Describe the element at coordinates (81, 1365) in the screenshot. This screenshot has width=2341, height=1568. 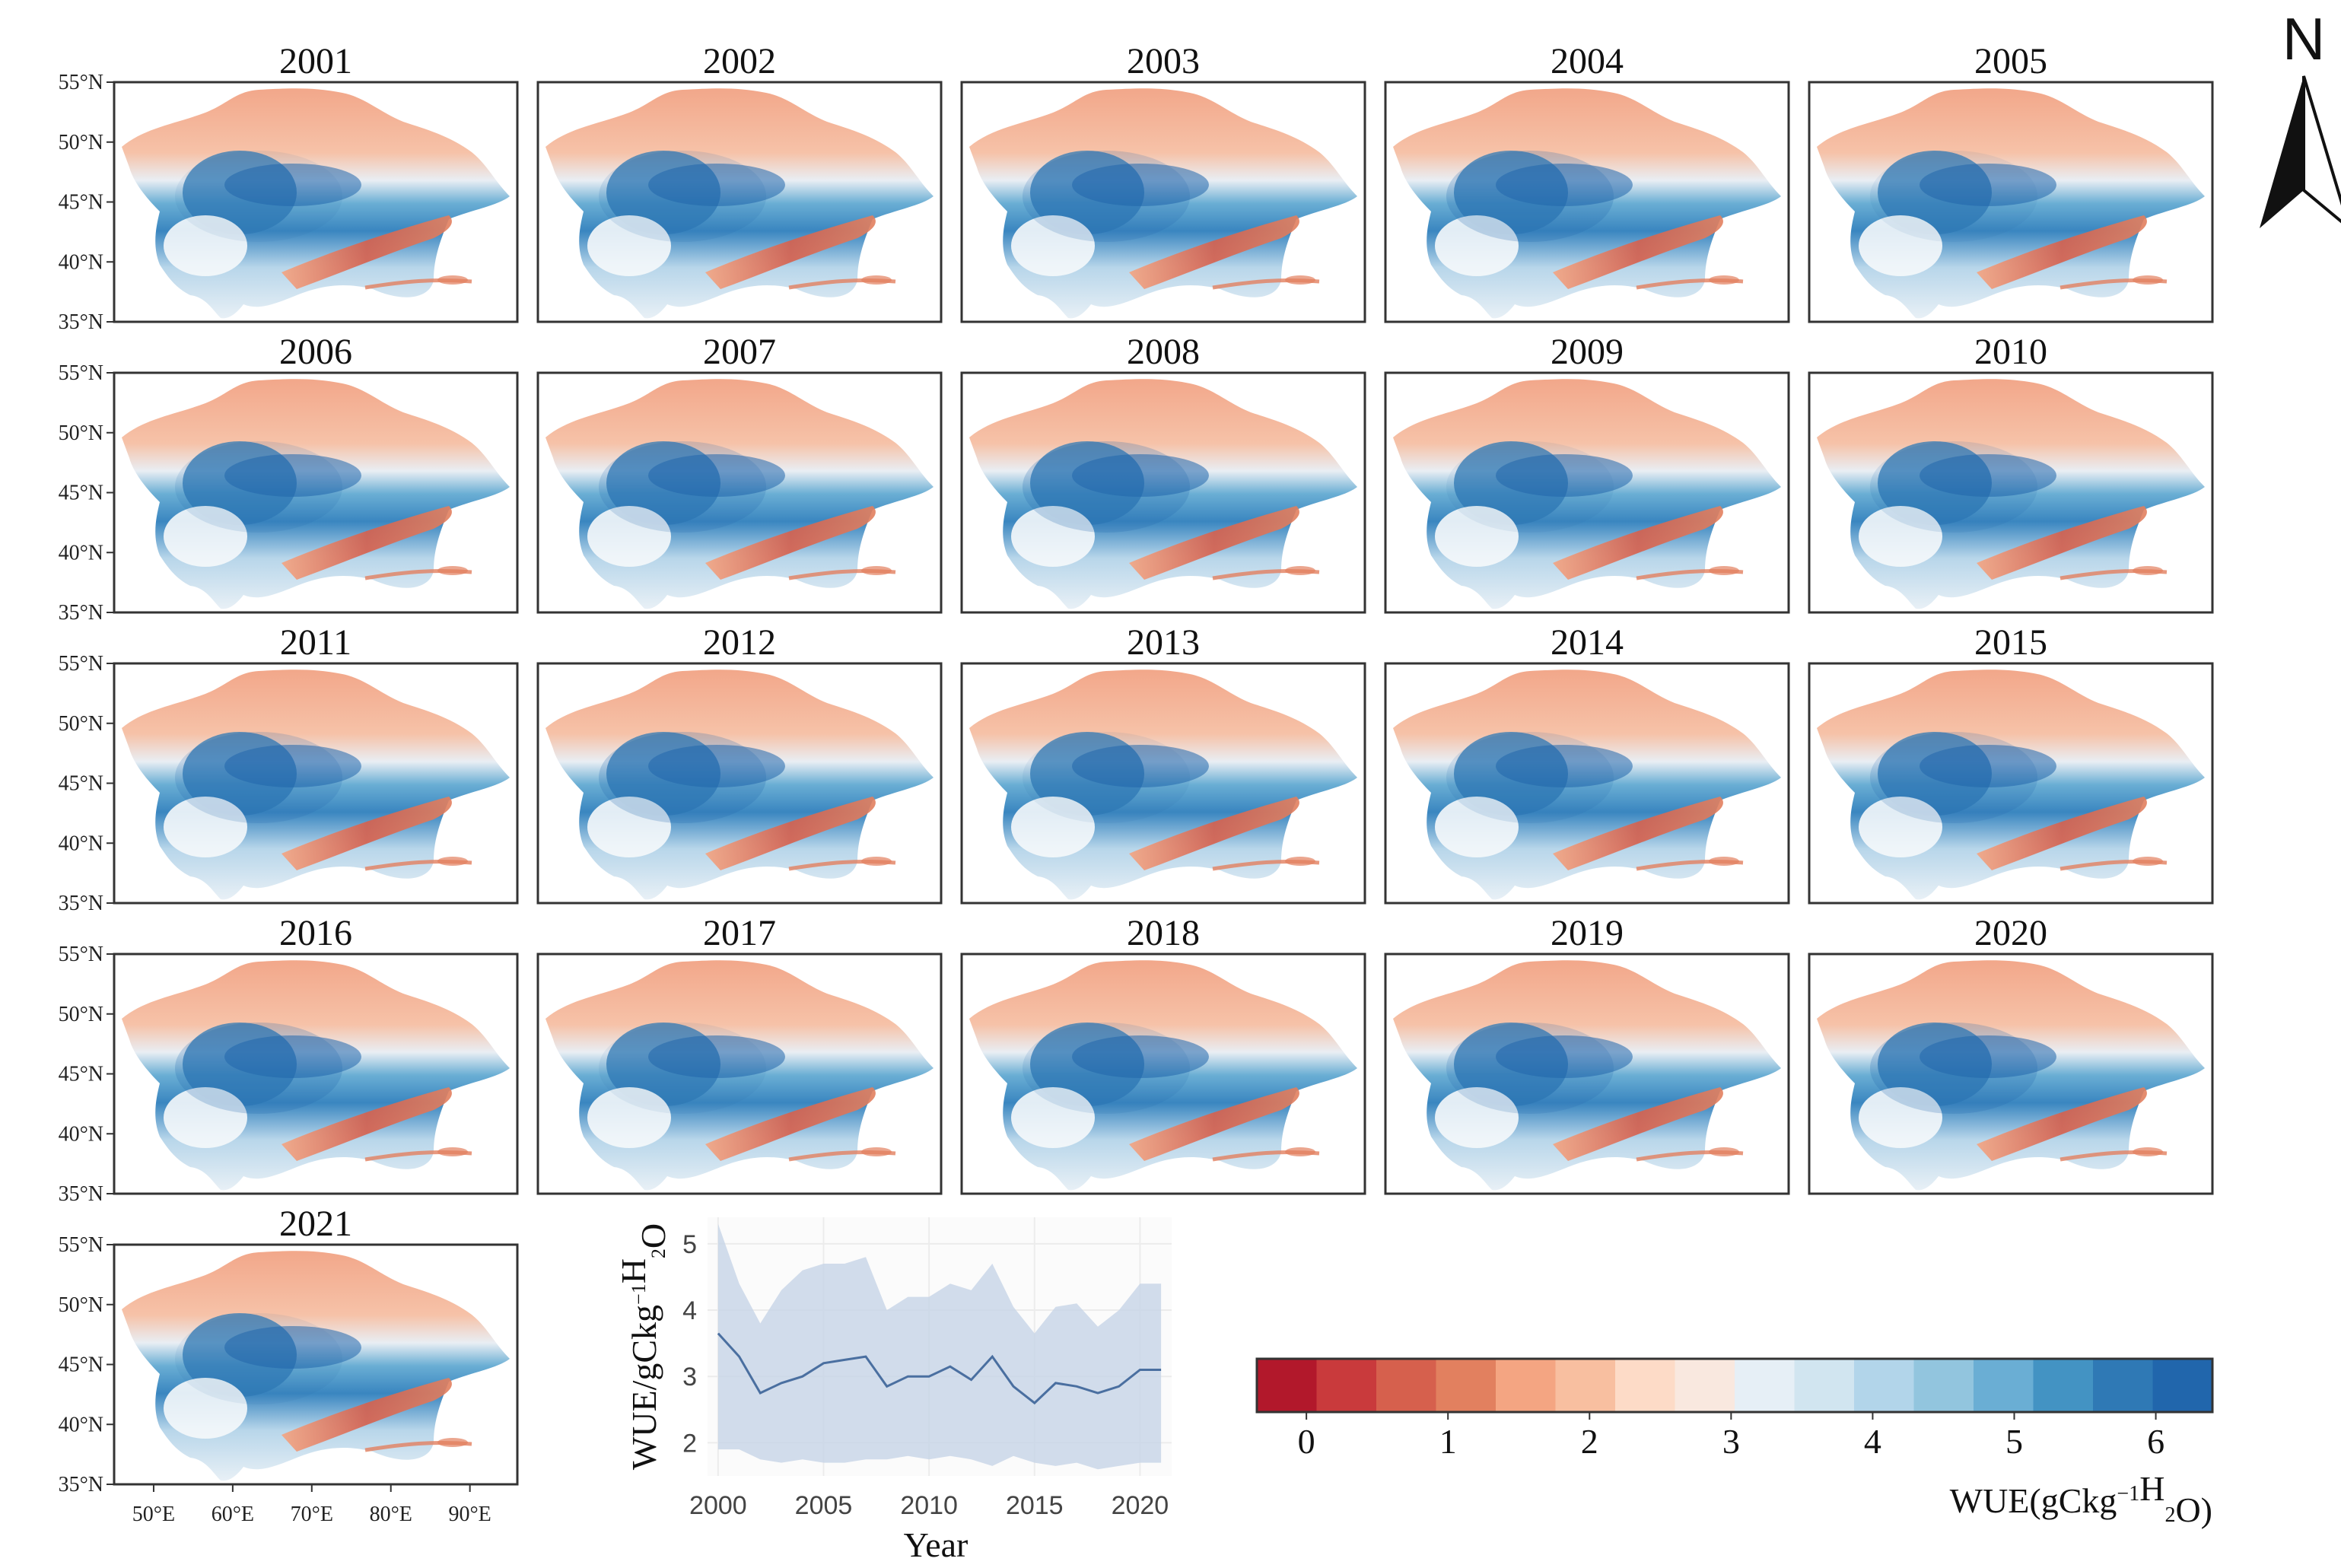
I see `y-tick-label: 45°N` at that location.